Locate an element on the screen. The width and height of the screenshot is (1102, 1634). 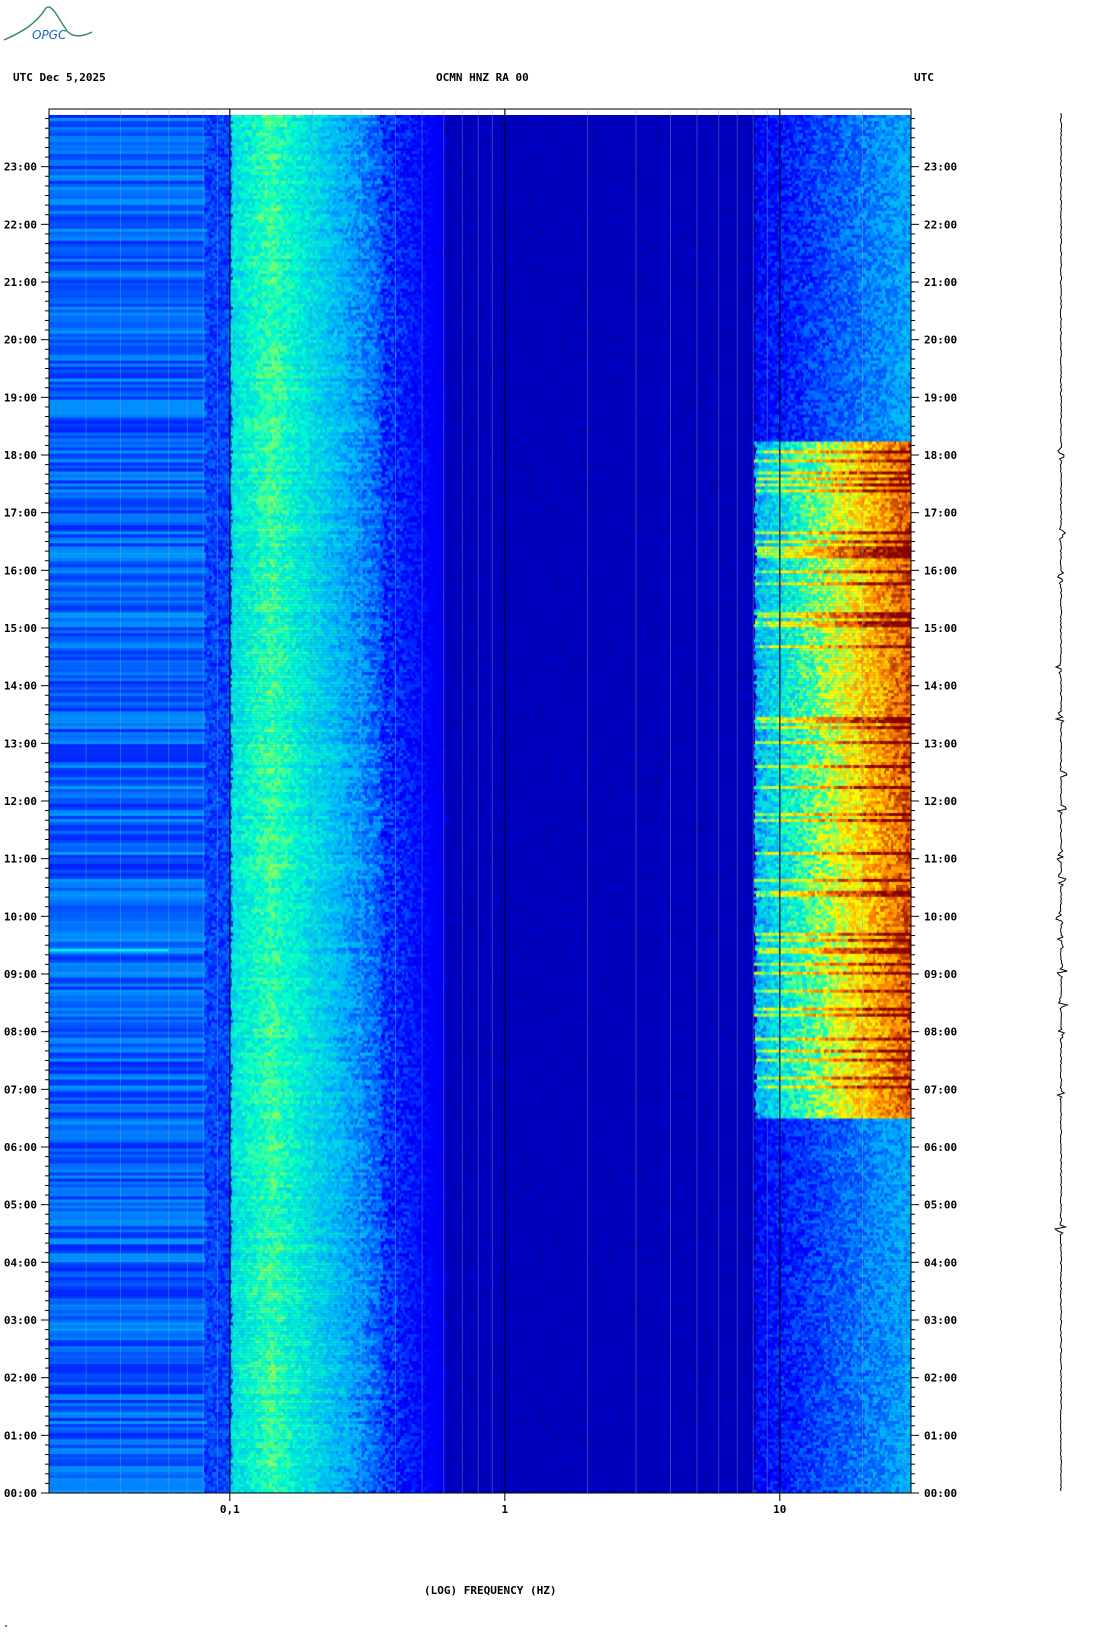
y-tick-label-left: 19:00 is located at coordinates (20, 397).